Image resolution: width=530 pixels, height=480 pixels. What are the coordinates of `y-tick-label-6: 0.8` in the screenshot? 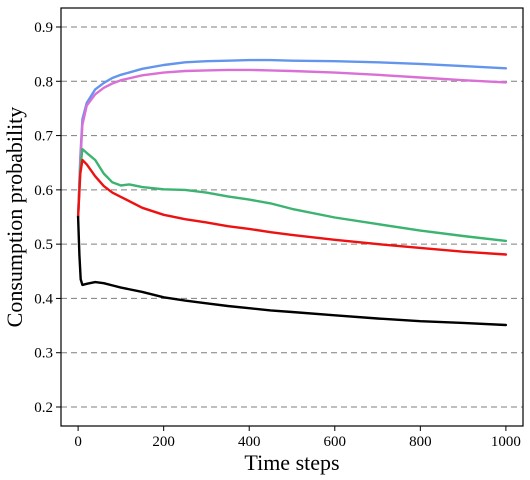 It's located at (43, 82).